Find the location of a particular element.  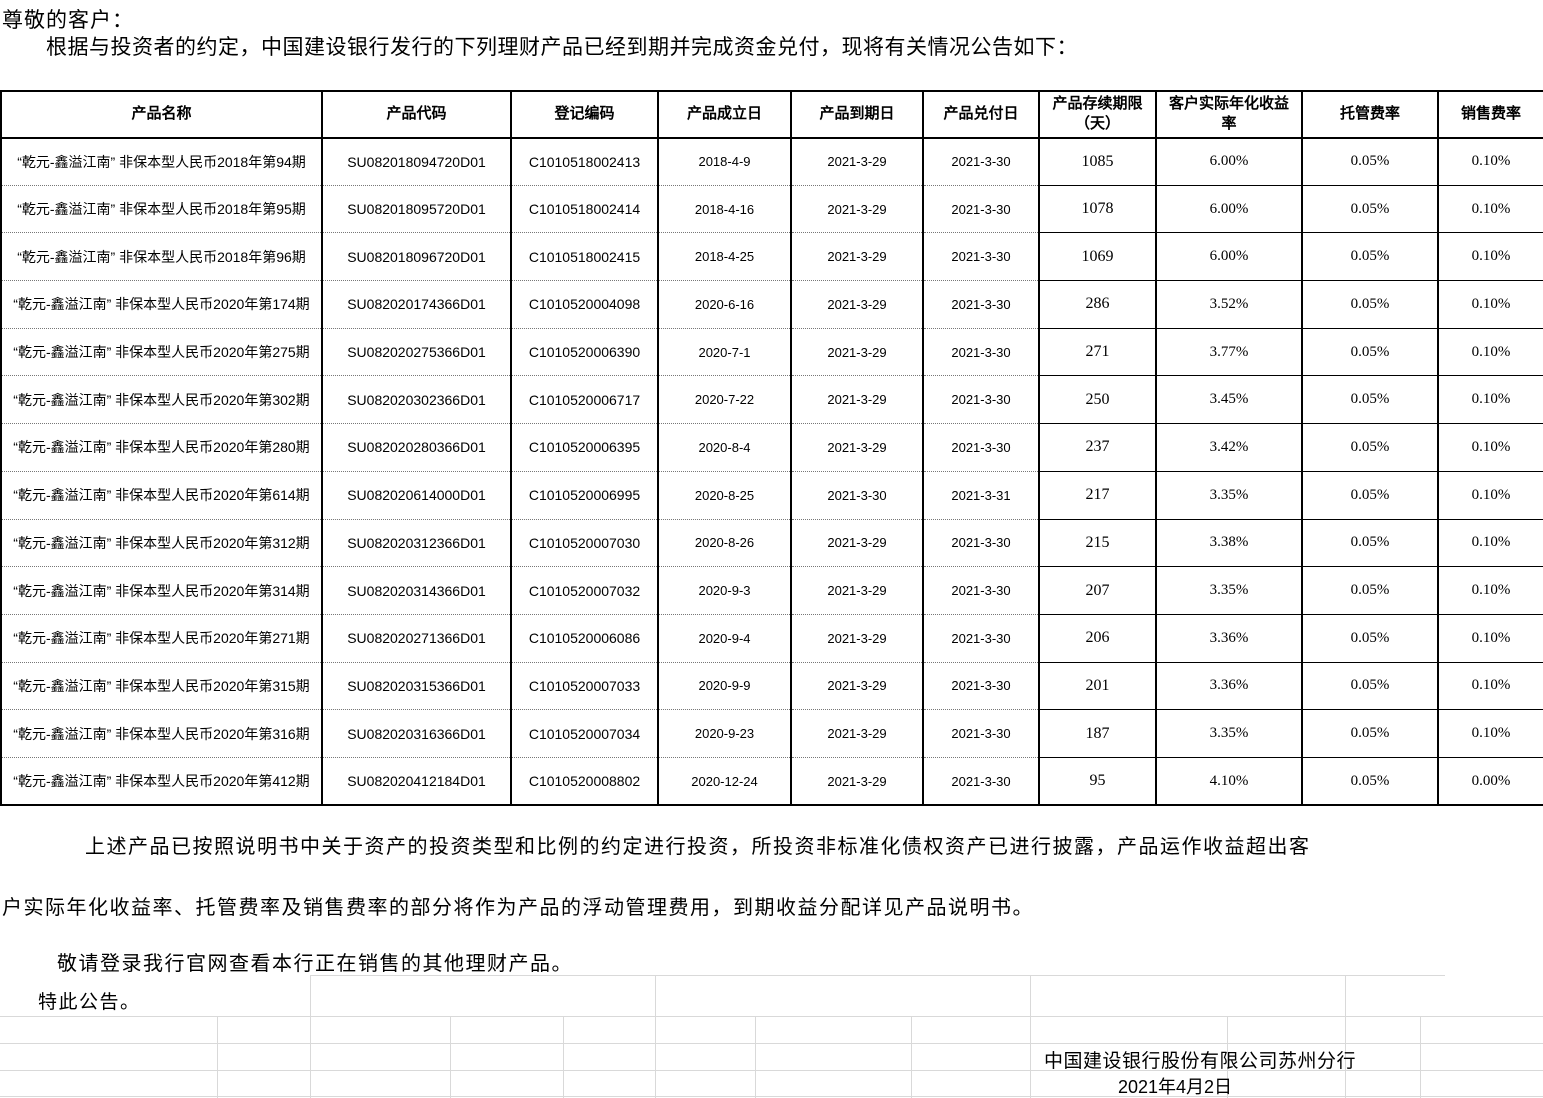

cell-product-code: SU082020316366D01 is located at coordinates (416, 733).